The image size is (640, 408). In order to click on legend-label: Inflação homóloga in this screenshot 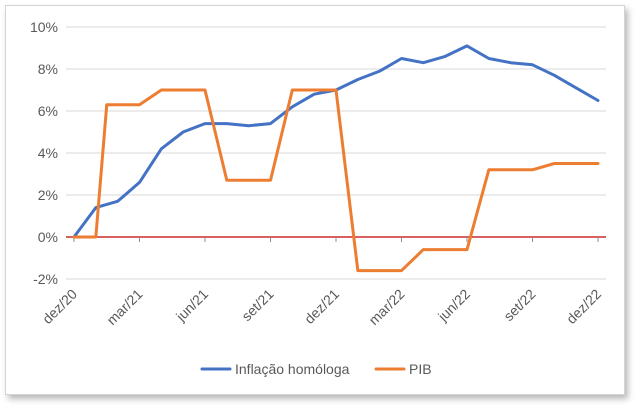, I will do `click(292, 369)`.